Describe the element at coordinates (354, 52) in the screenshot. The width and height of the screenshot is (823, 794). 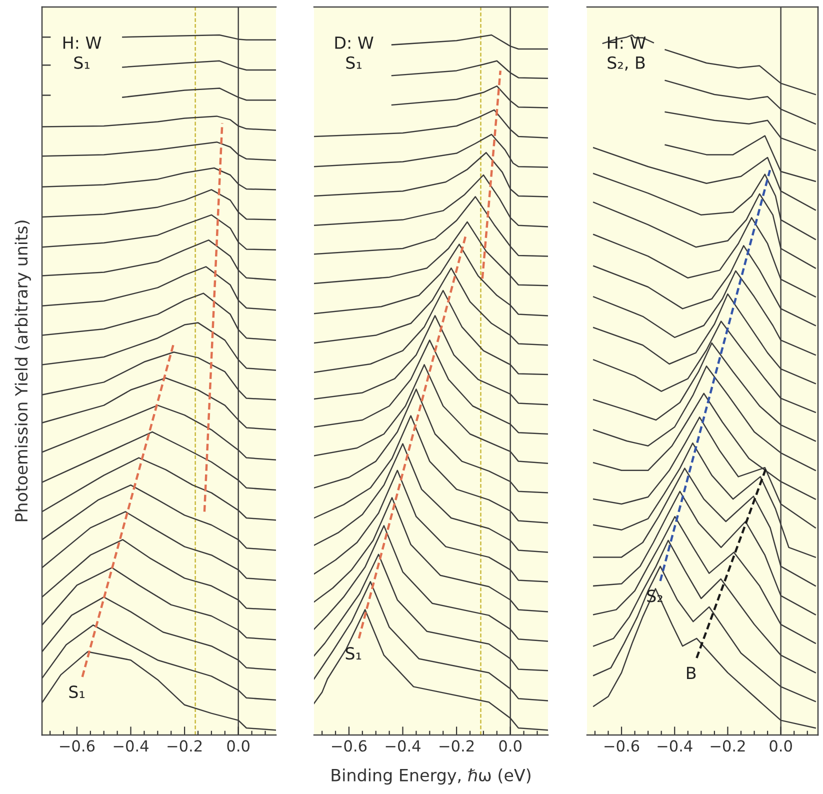
I see `annotation: D: W S₁` at that location.